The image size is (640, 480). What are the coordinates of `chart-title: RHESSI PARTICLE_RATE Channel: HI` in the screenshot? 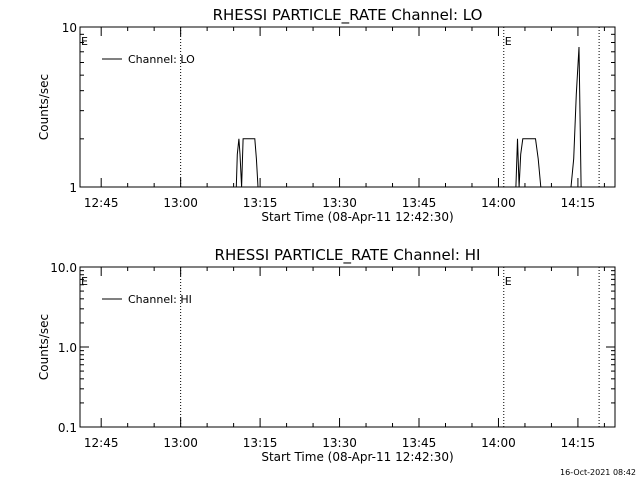 It's located at (348, 255).